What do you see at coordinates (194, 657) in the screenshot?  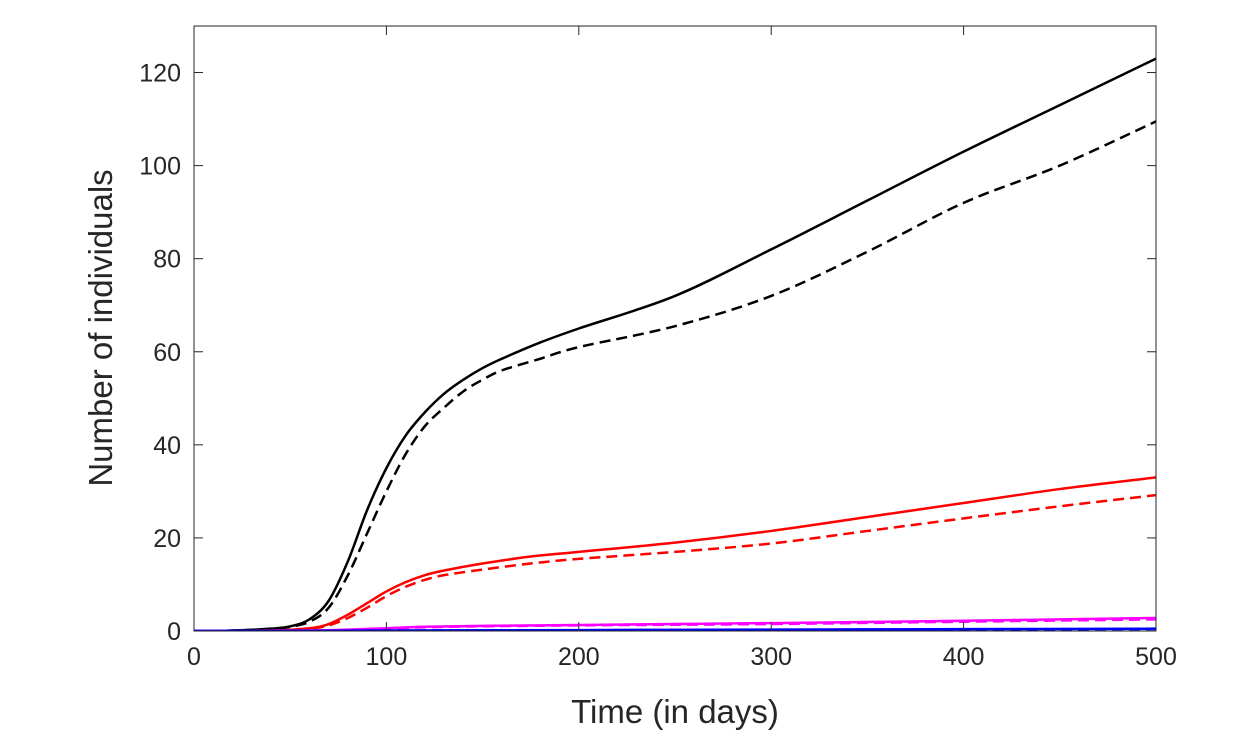 I see `x-tick-label: 0` at bounding box center [194, 657].